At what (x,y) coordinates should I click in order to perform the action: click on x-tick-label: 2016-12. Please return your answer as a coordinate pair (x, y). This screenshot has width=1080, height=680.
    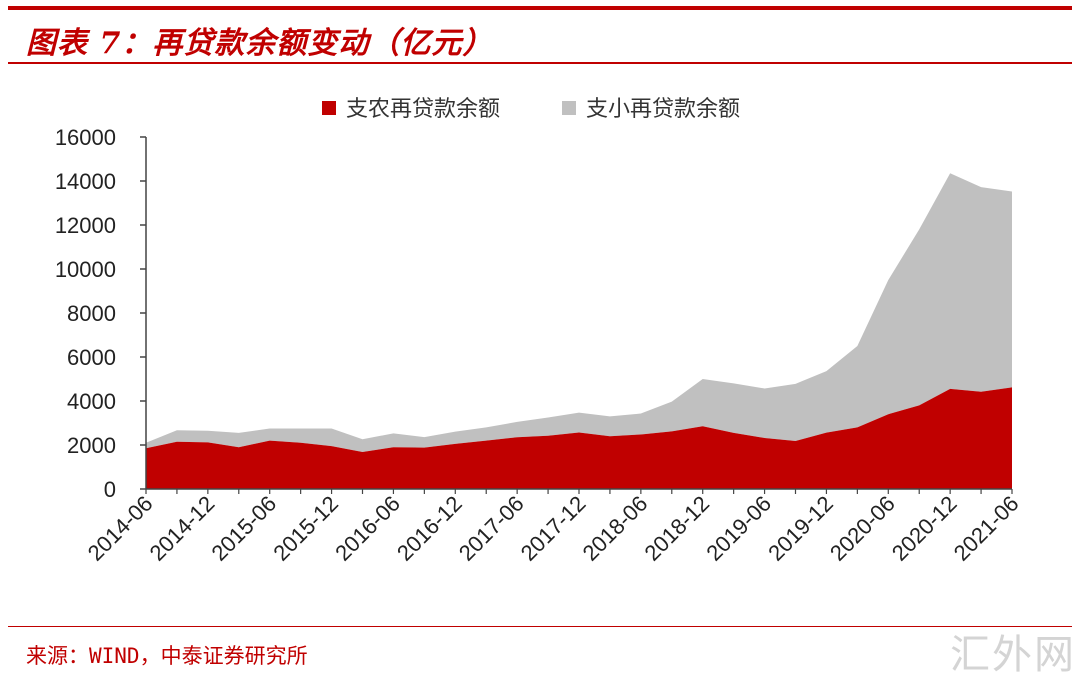
    Looking at the image, I should click on (429, 528).